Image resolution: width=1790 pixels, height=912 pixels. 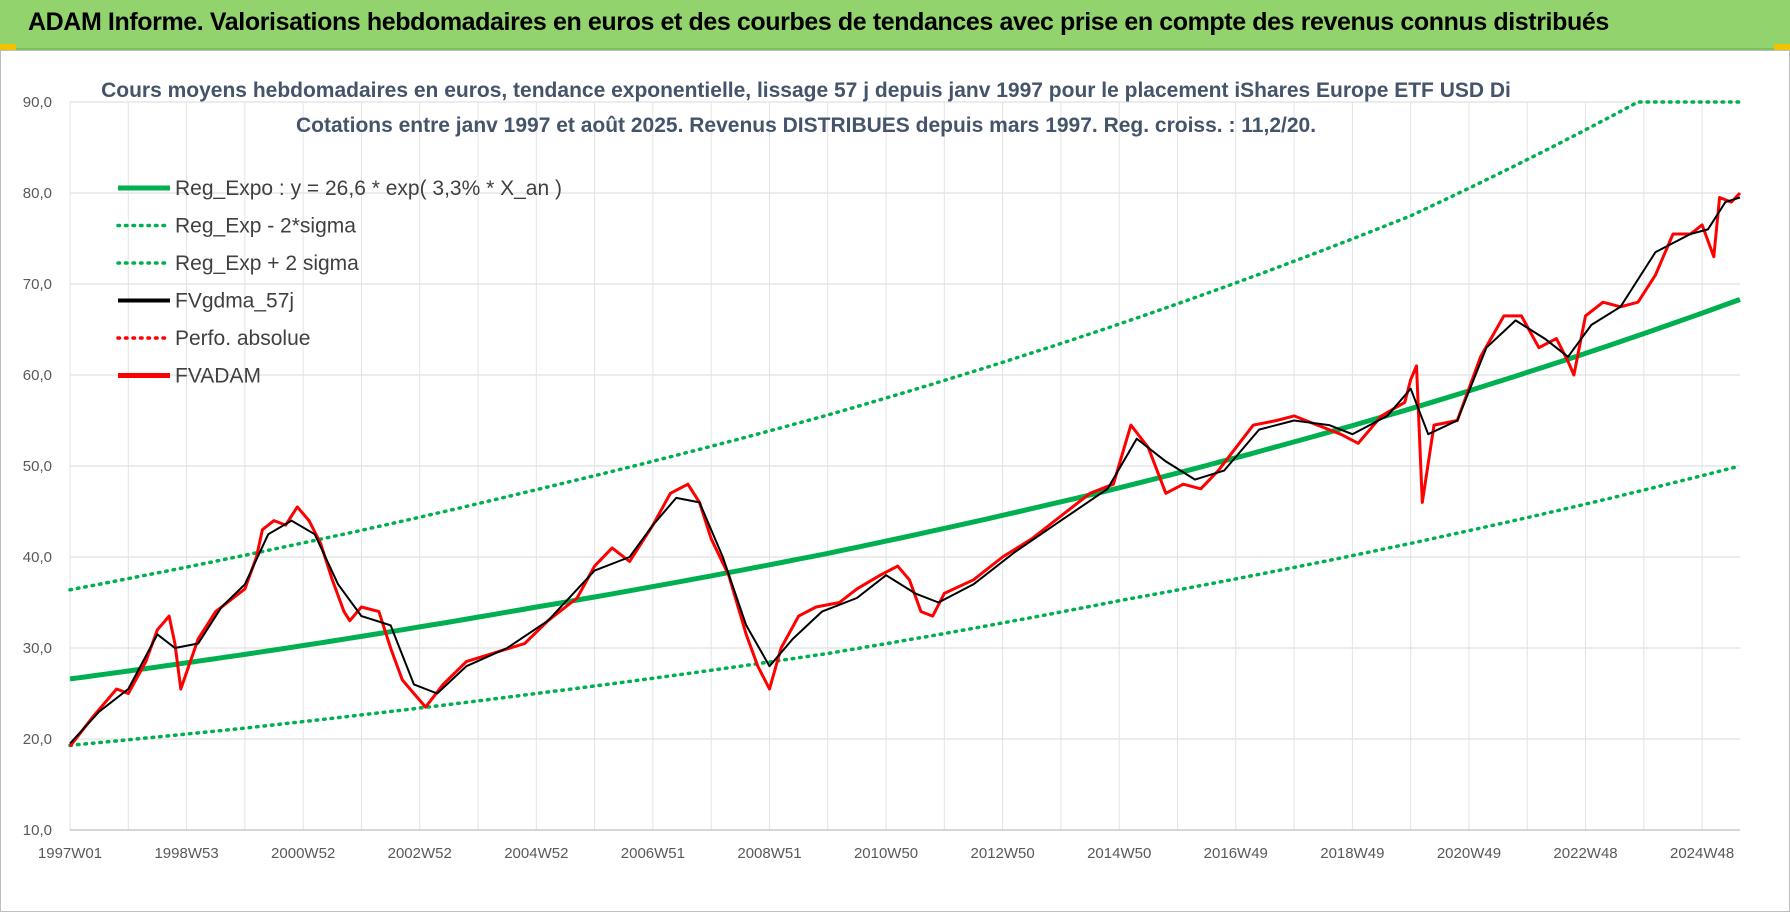 What do you see at coordinates (1236, 853) in the screenshot?
I see `x-tick-label: 2016W49` at bounding box center [1236, 853].